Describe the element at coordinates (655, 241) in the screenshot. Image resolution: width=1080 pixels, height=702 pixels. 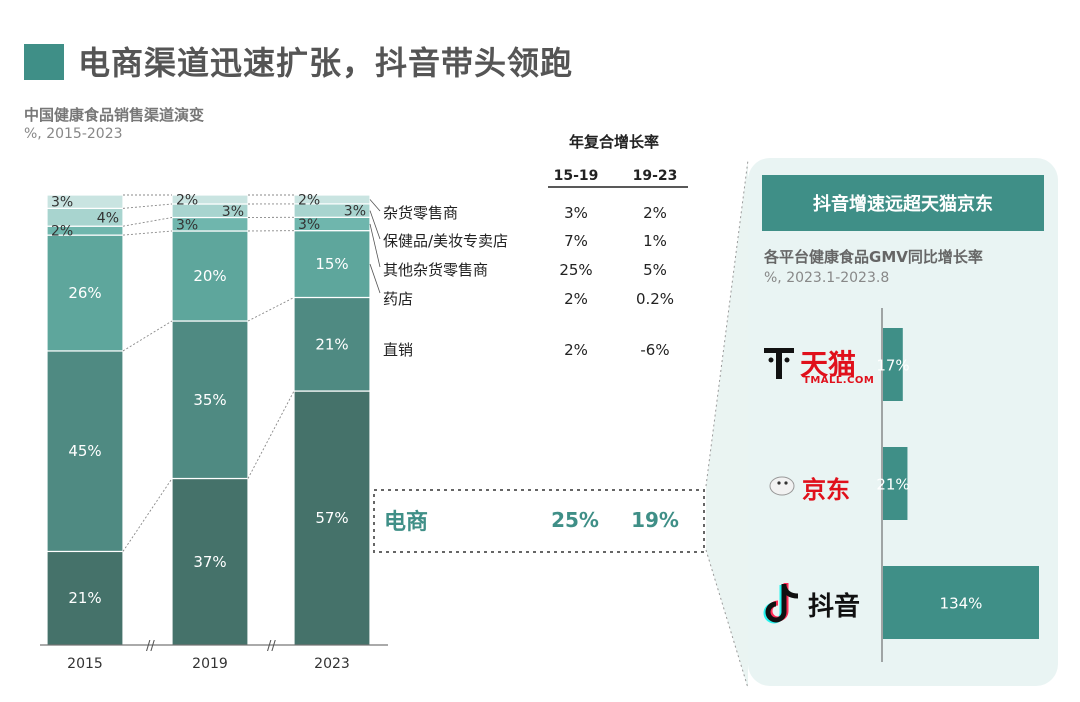
I see `table-cagr-19-23: 1%` at that location.